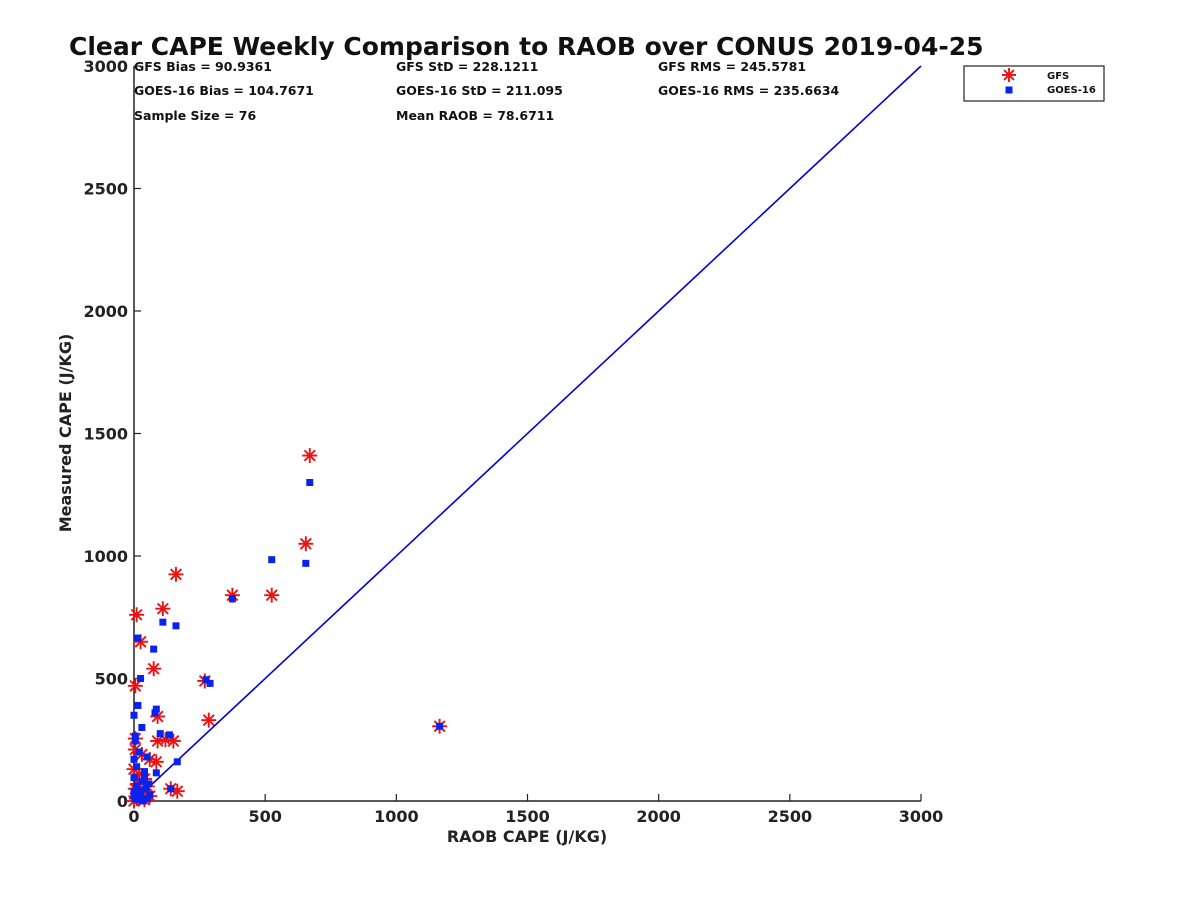 The image size is (1200, 900). I want to click on x-tick-label: 1500, so click(527, 816).